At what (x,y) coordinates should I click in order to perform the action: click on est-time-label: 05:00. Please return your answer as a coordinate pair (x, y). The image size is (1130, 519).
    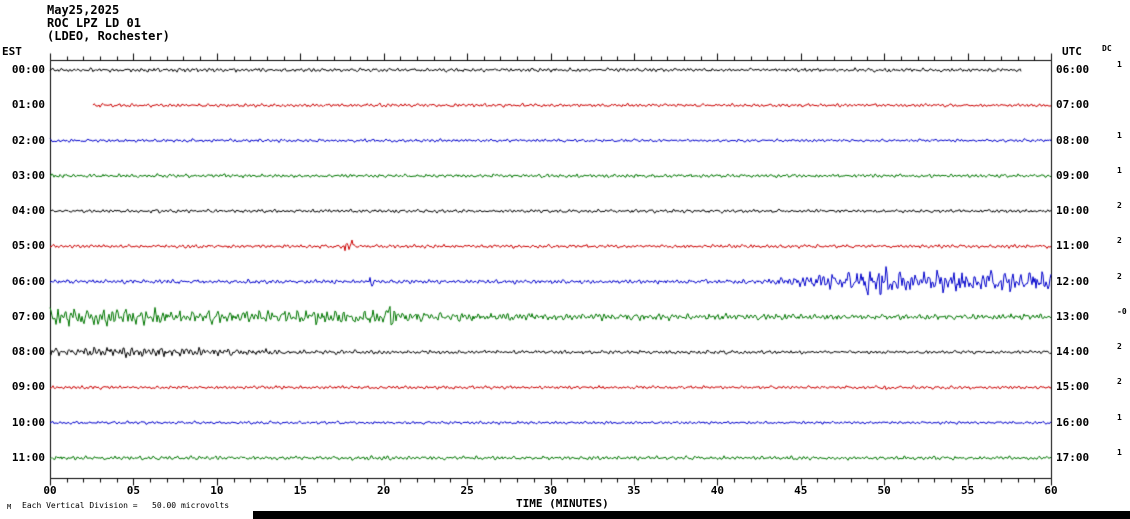
    Looking at the image, I should click on (28, 246).